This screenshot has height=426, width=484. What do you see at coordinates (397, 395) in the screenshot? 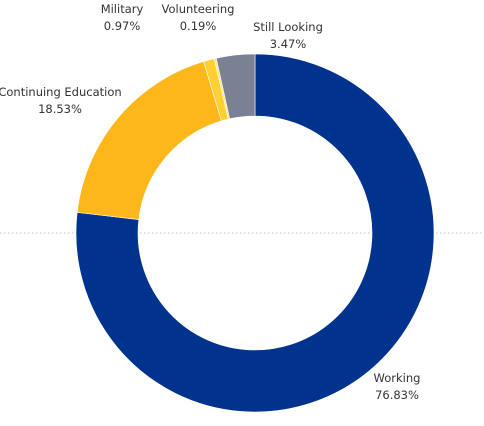
I see `label-working-value: 76.83%` at bounding box center [397, 395].